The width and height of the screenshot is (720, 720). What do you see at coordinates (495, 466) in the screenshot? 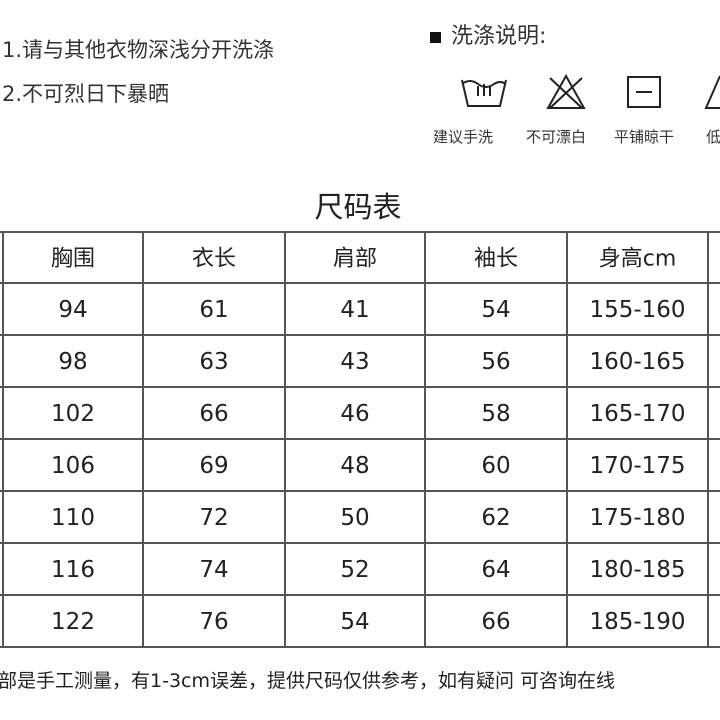
I see `table-cell: 60` at bounding box center [495, 466].